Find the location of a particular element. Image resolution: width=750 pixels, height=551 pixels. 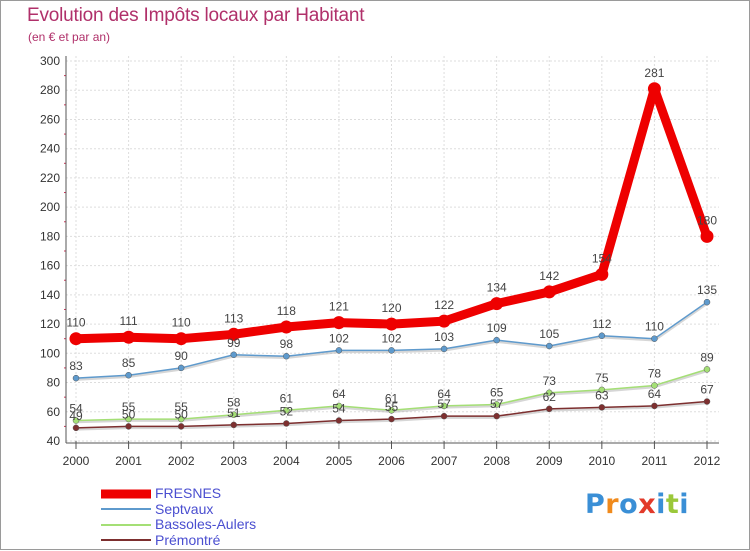

data-label-pr-montr-: 52 is located at coordinates (287, 411).